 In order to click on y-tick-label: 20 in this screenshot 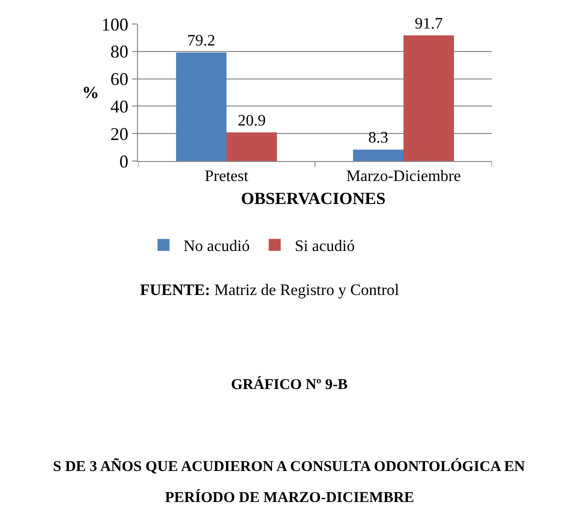, I will do `click(119, 134)`.